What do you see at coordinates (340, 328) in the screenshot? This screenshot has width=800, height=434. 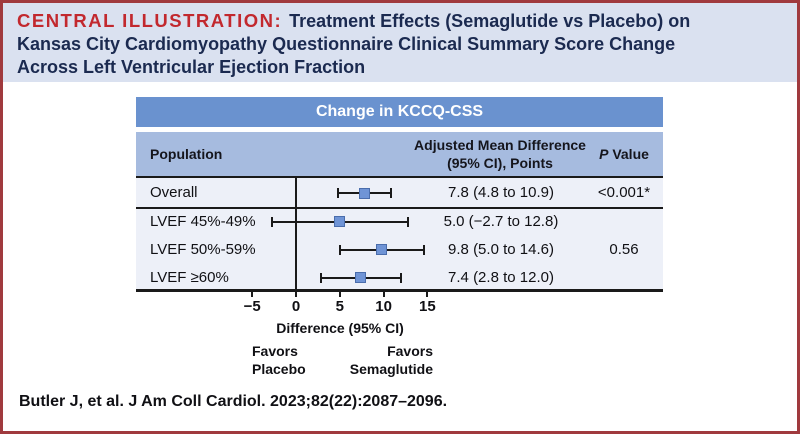 I see `x-axis-label: Difference (95% CI)` at bounding box center [340, 328].